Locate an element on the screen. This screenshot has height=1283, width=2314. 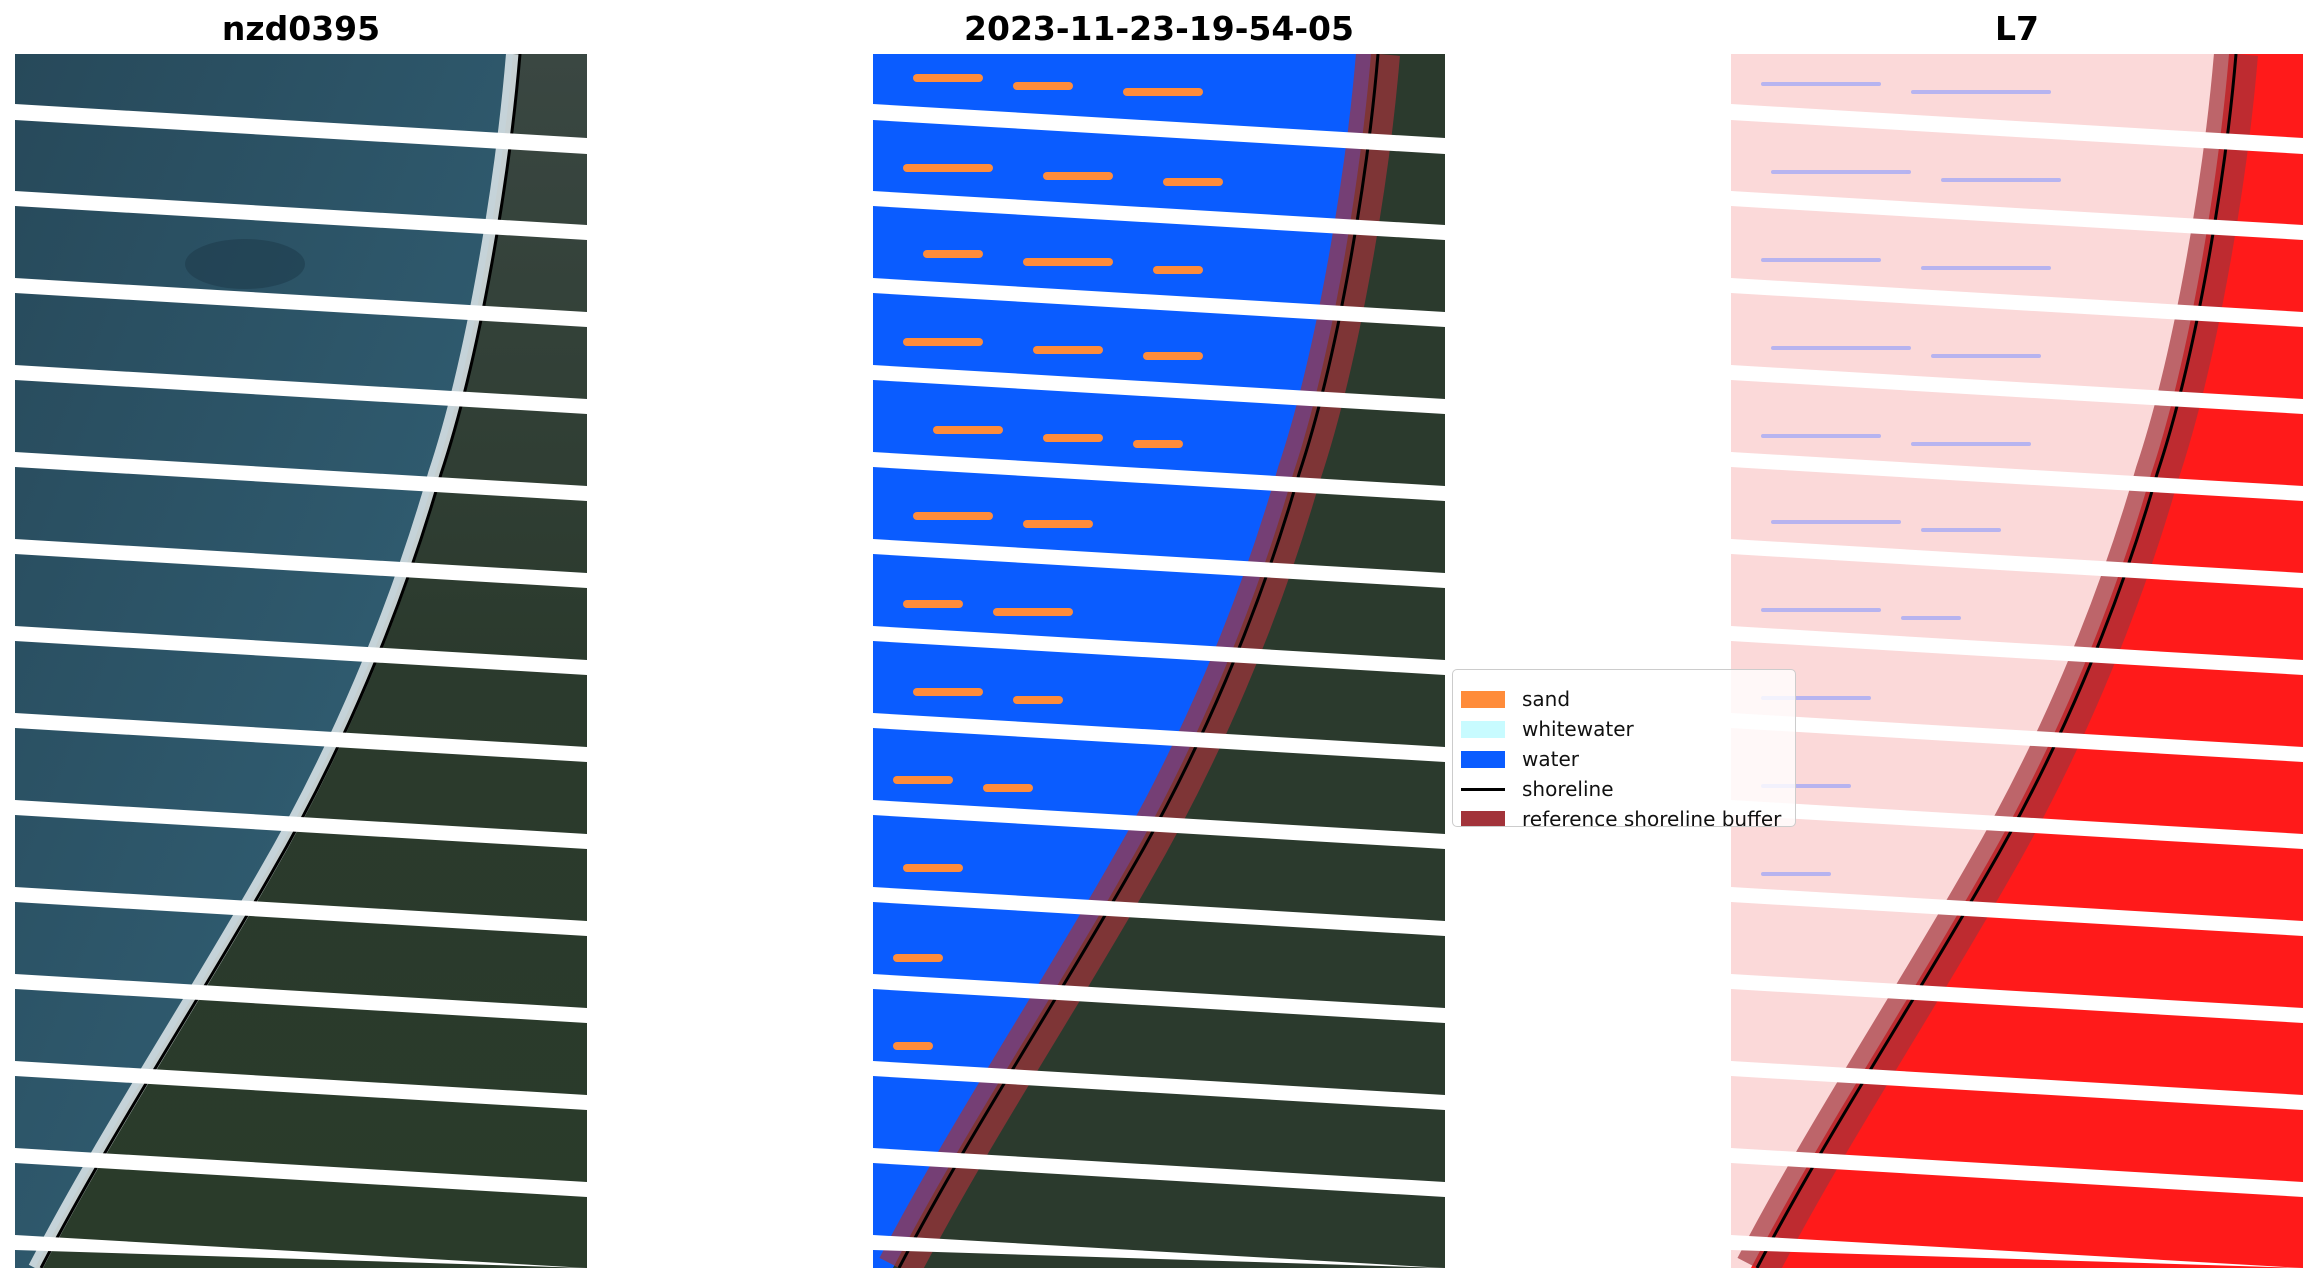
legend-item-reference-buffer: reference shoreline buffer is located at coordinates (1628, 815).